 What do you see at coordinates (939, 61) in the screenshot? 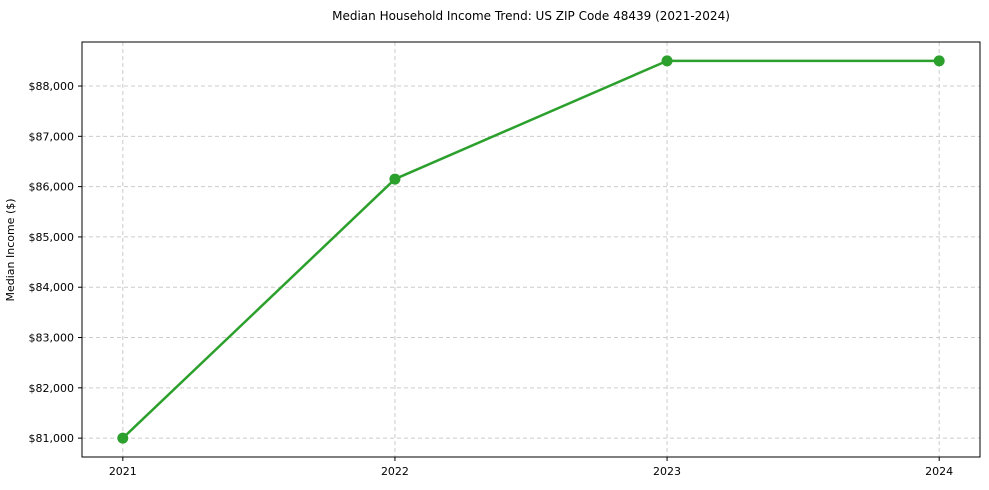
I see `data-point-2024` at bounding box center [939, 61].